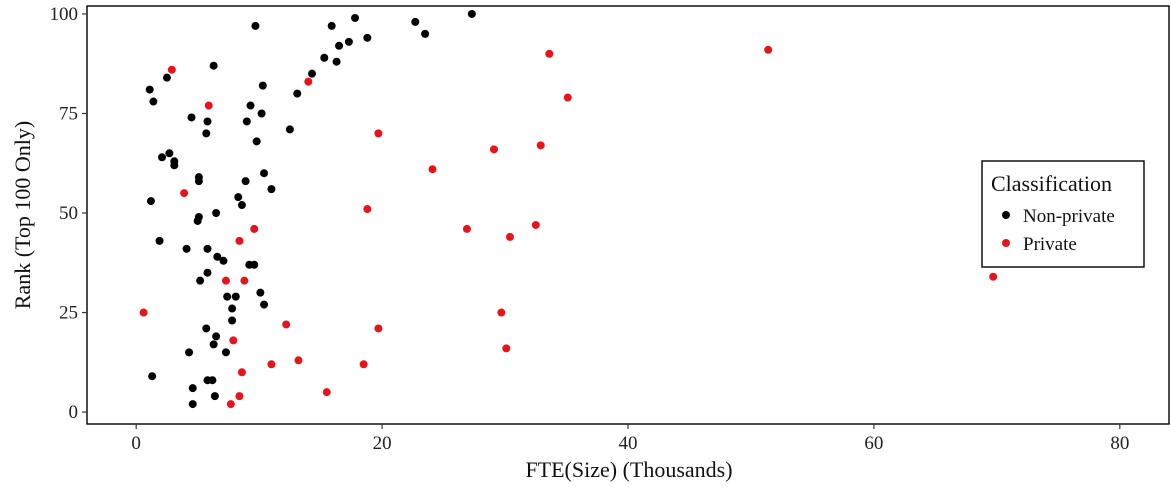  What do you see at coordinates (68, 113) in the screenshot?
I see `y-tick-label: 75` at bounding box center [68, 113].